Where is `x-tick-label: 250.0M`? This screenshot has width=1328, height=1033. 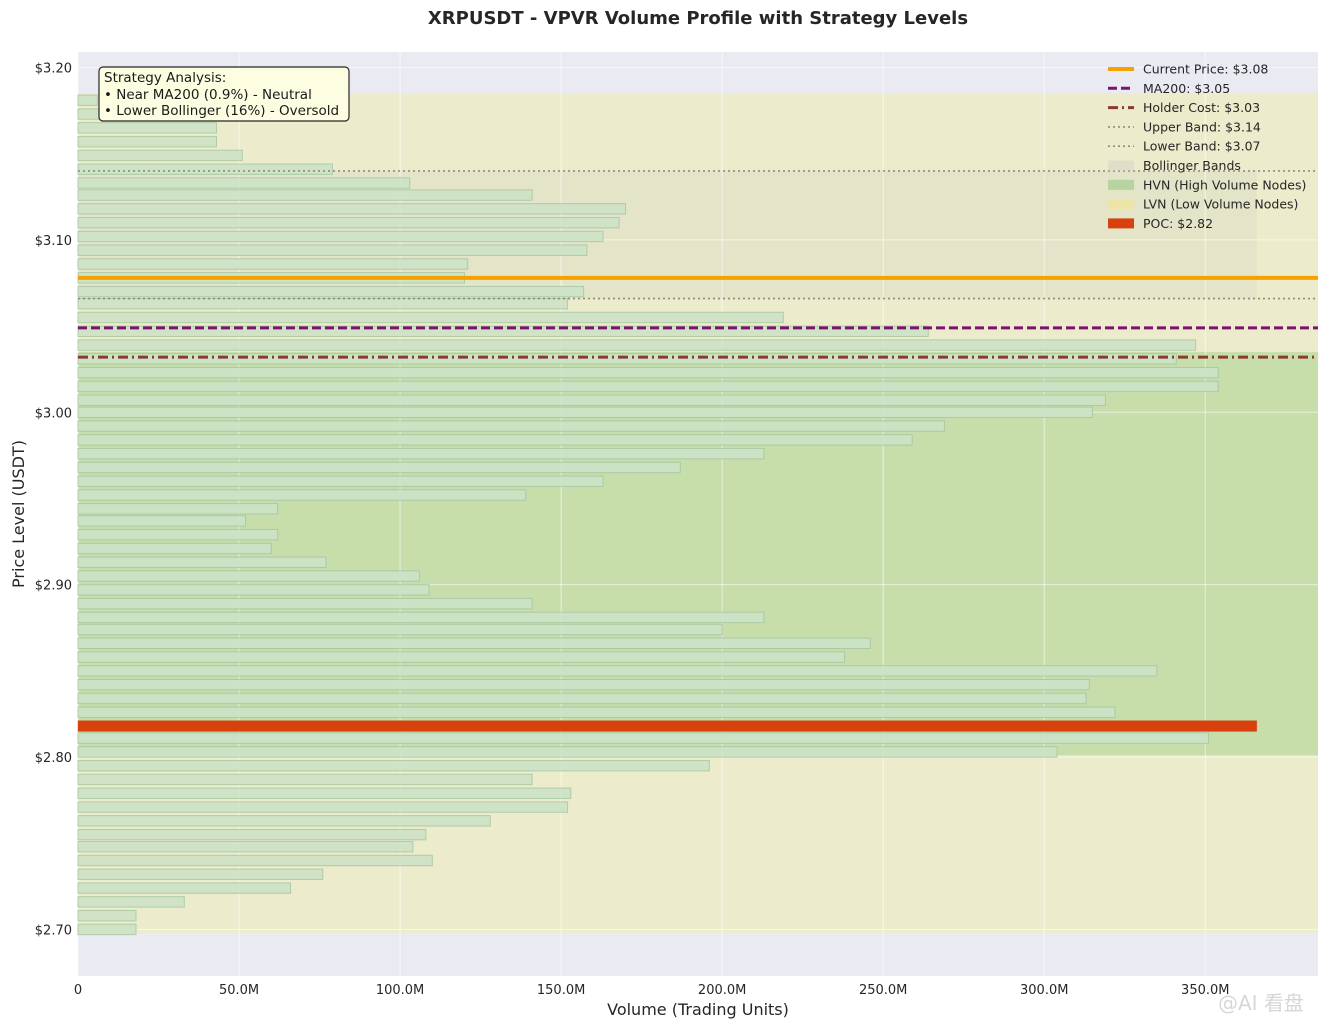
x-tick-label: 250.0M is located at coordinates (883, 990).